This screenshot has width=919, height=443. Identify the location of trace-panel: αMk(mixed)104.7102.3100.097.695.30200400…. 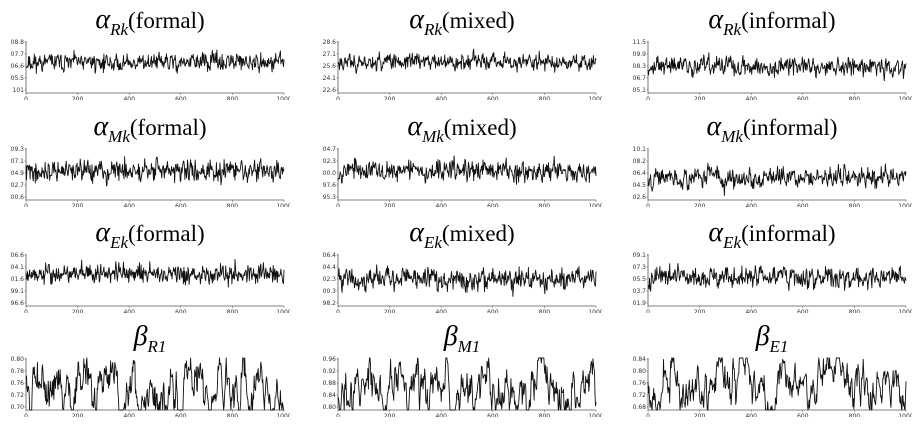
(462, 157).